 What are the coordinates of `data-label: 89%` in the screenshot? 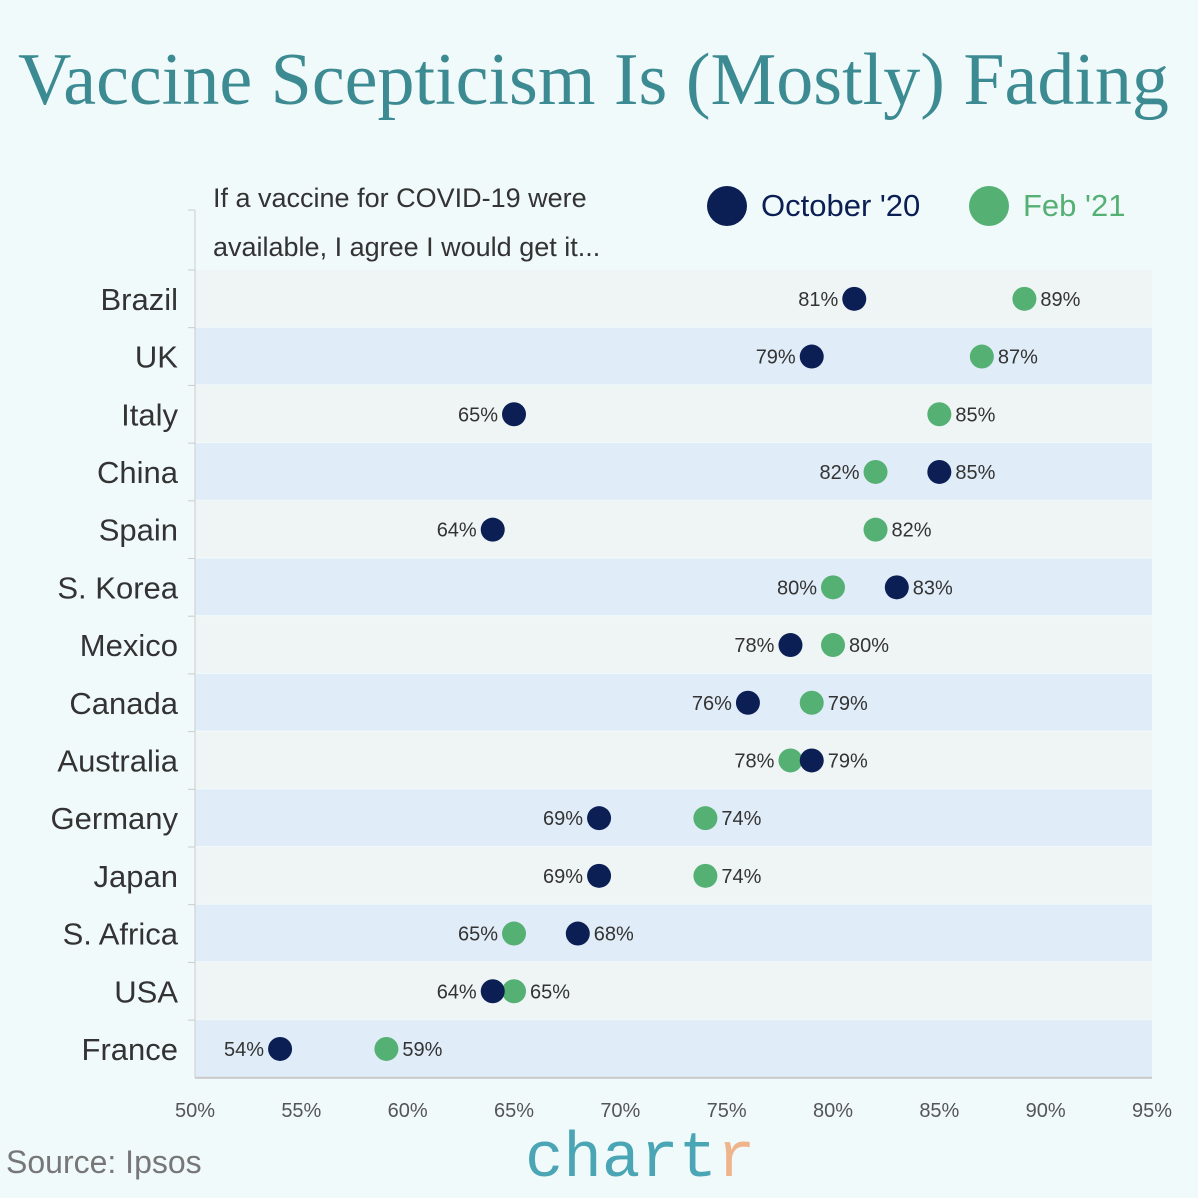 It's located at (1060, 300).